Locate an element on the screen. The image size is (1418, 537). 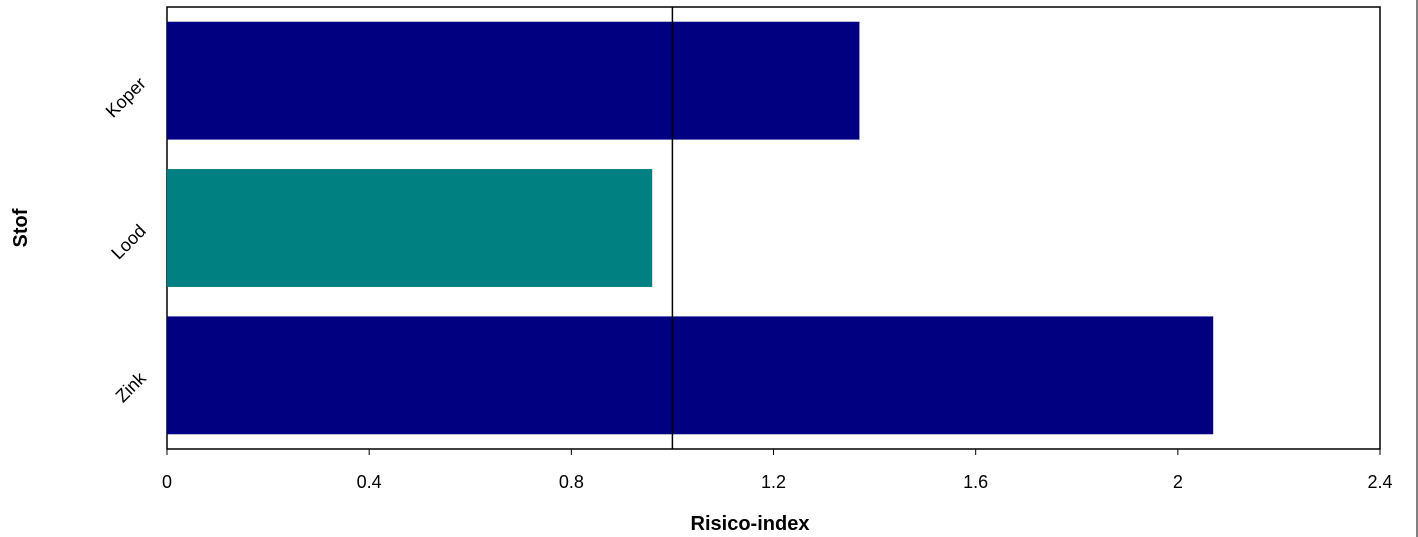
x-tick-label: 0.8 is located at coordinates (571, 482).